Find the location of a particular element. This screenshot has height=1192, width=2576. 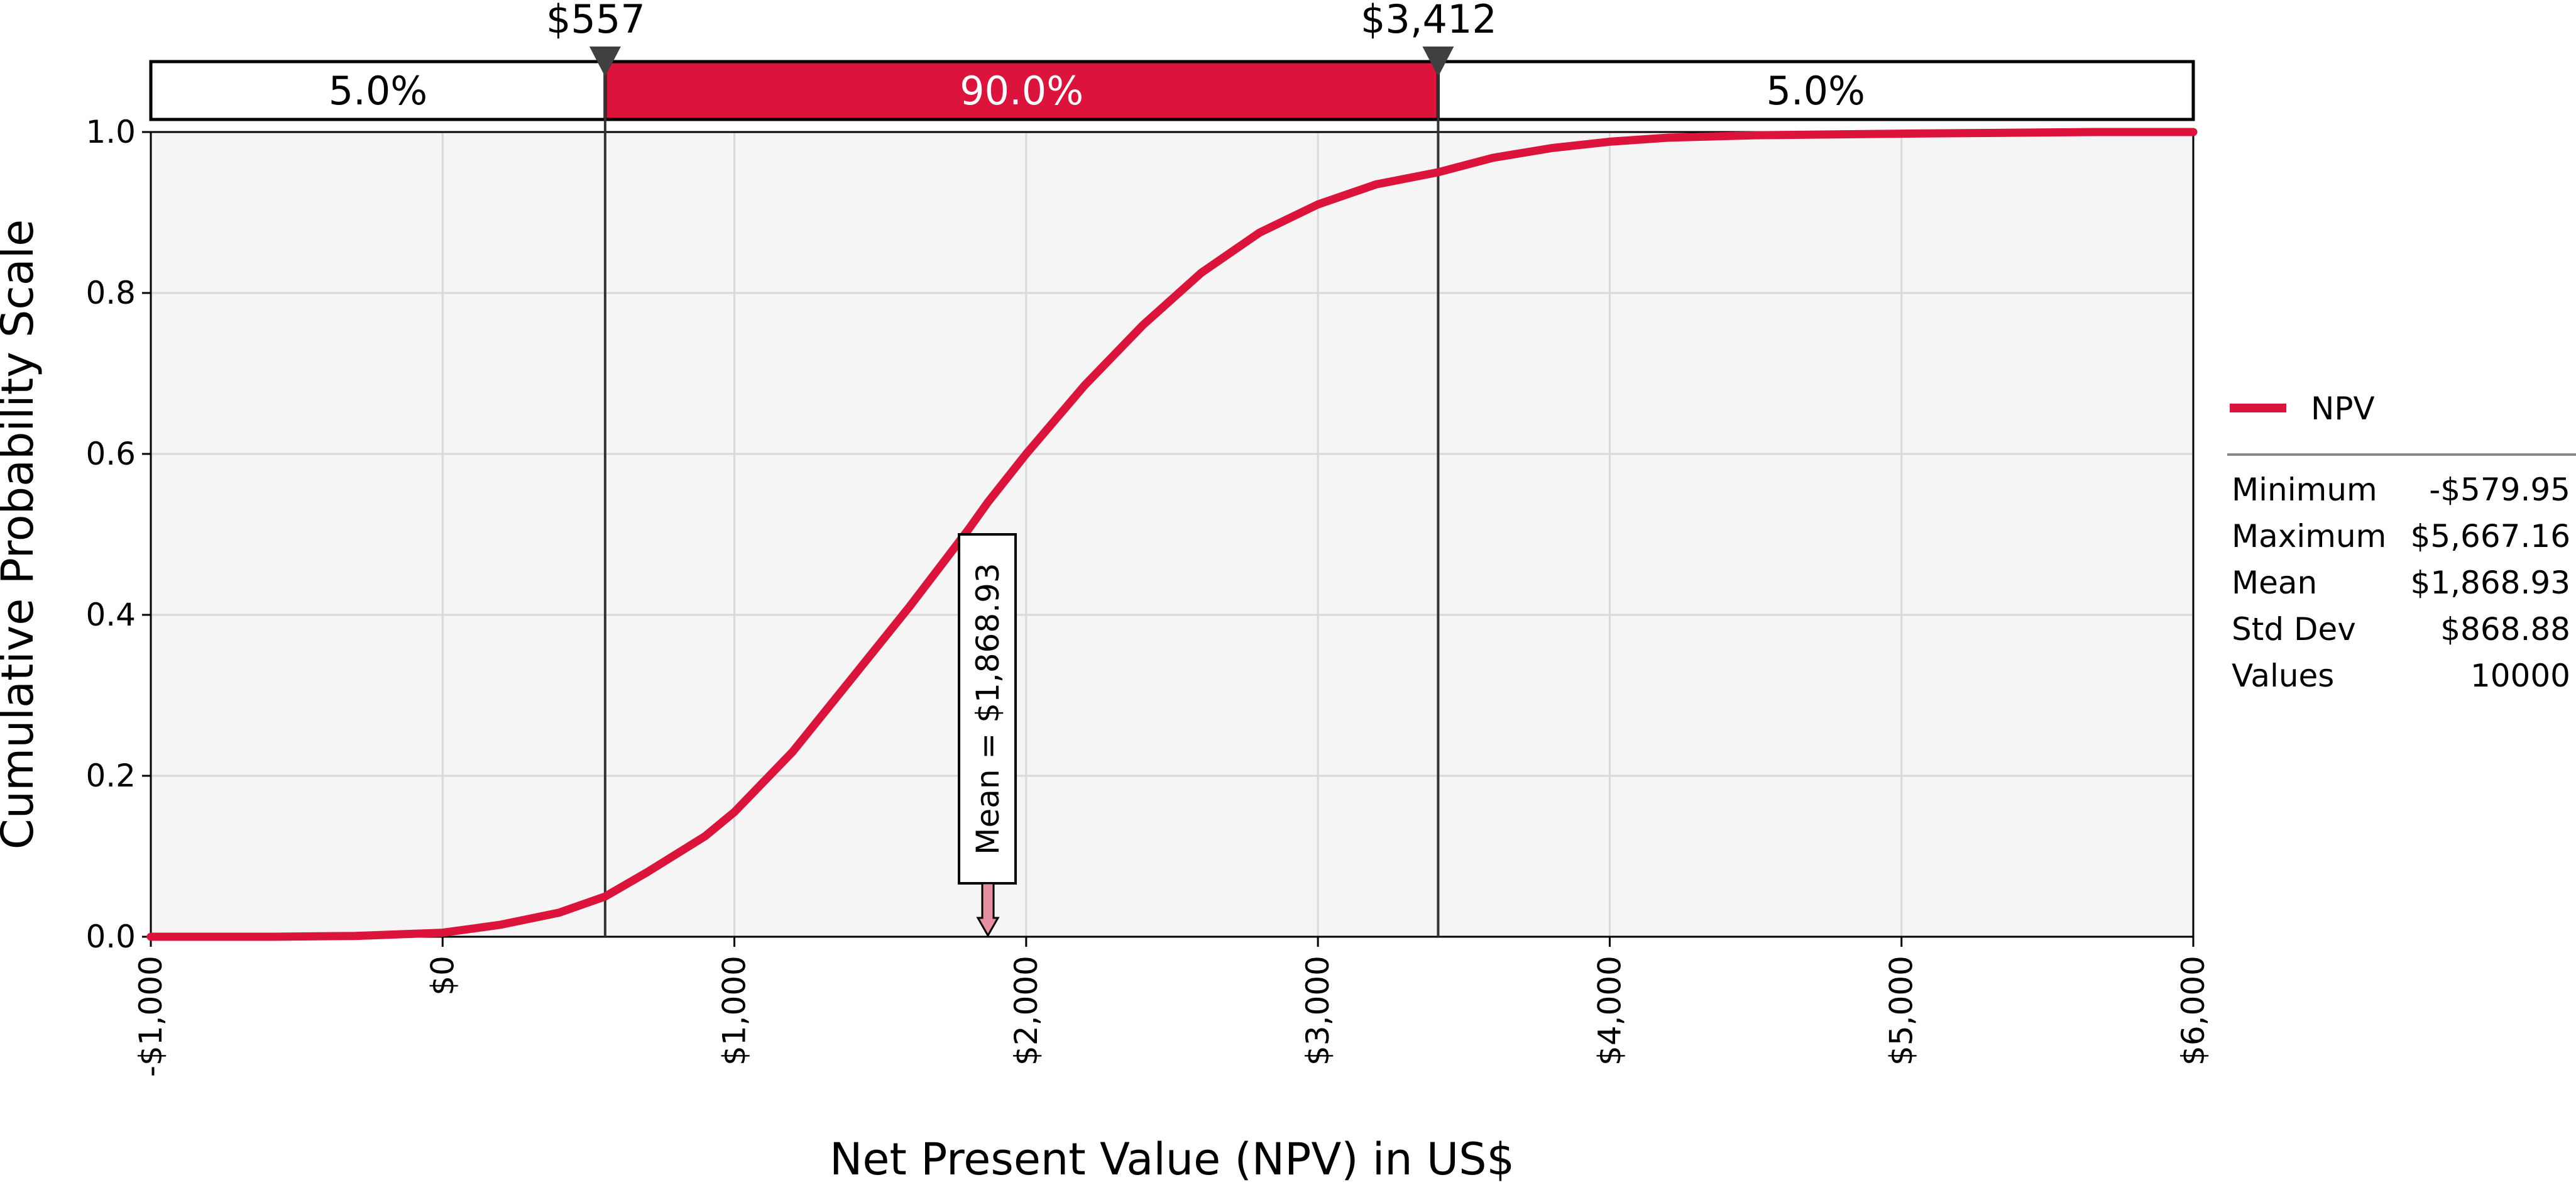

stats-label: Values is located at coordinates (2283, 676).